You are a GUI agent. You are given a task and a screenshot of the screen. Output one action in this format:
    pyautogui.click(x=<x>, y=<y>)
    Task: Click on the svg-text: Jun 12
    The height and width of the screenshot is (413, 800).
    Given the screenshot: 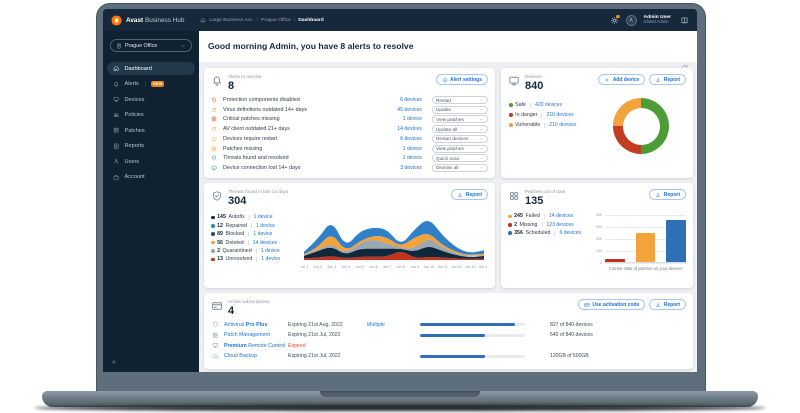 What is the action you would take?
    pyautogui.click(x=456, y=267)
    